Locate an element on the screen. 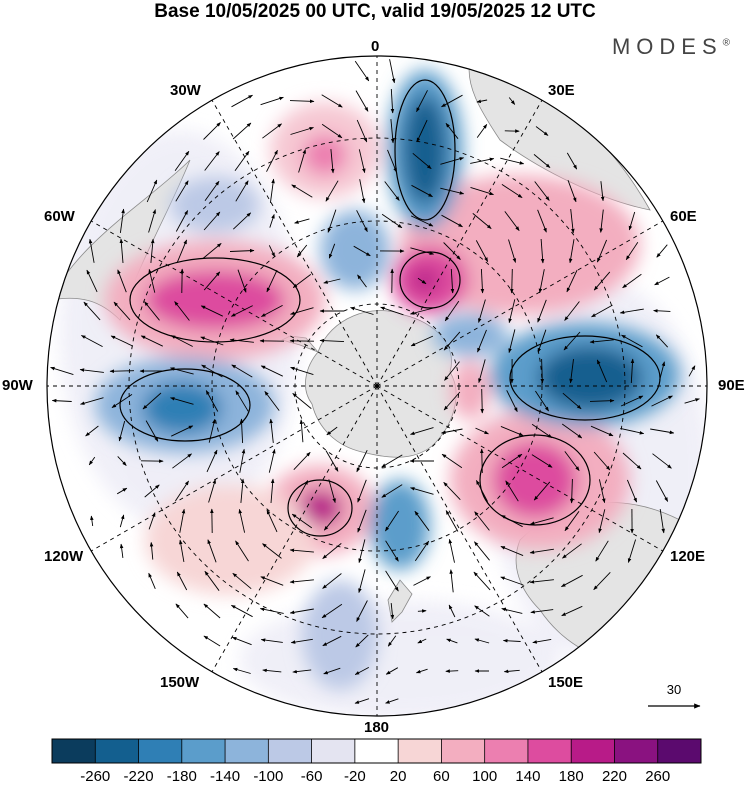  colorbar-tick-label: 20 is located at coordinates (398, 776).